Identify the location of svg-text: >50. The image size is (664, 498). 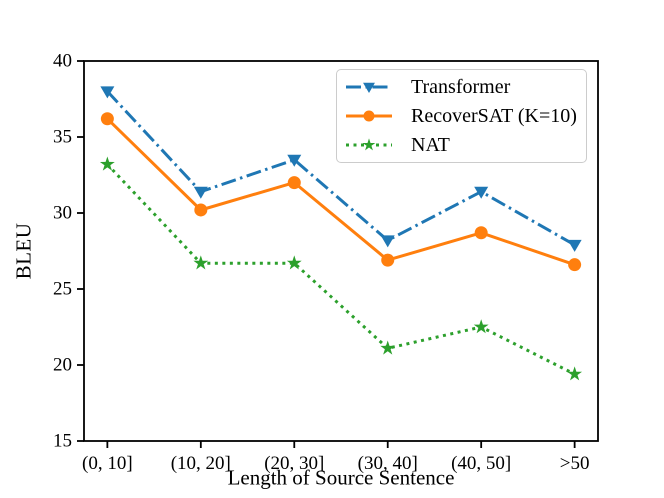
(575, 463).